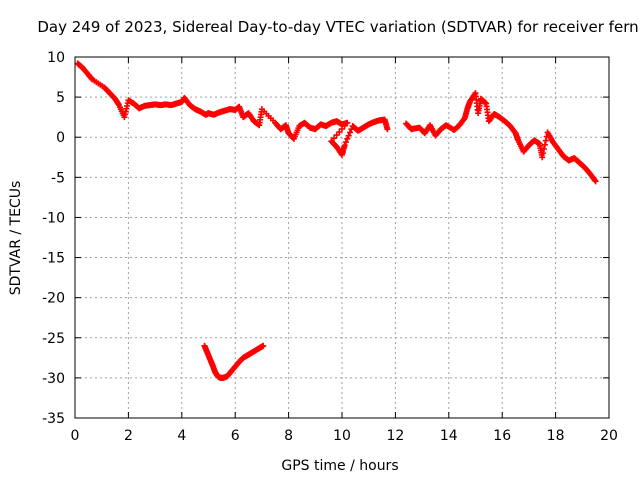 The width and height of the screenshot is (640, 480). Describe the element at coordinates (58, 178) in the screenshot. I see `y-tick-label: -5` at that location.